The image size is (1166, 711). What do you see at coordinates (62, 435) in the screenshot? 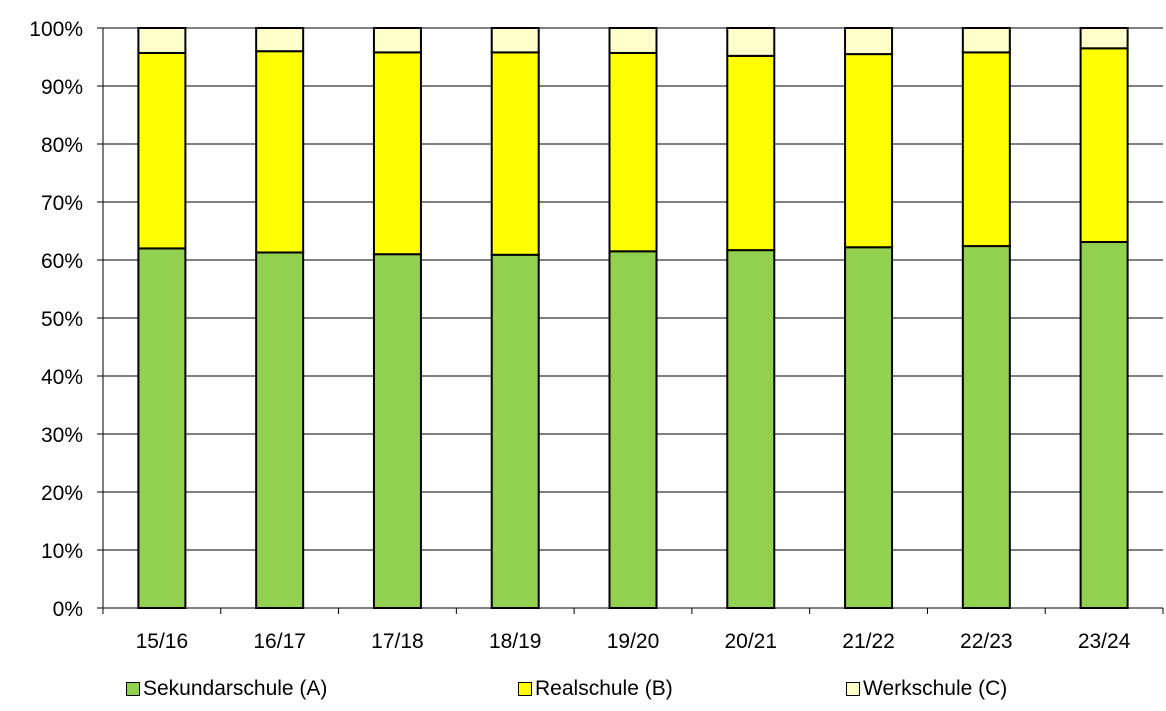
I see `y-tick-label: 30%` at bounding box center [62, 435].